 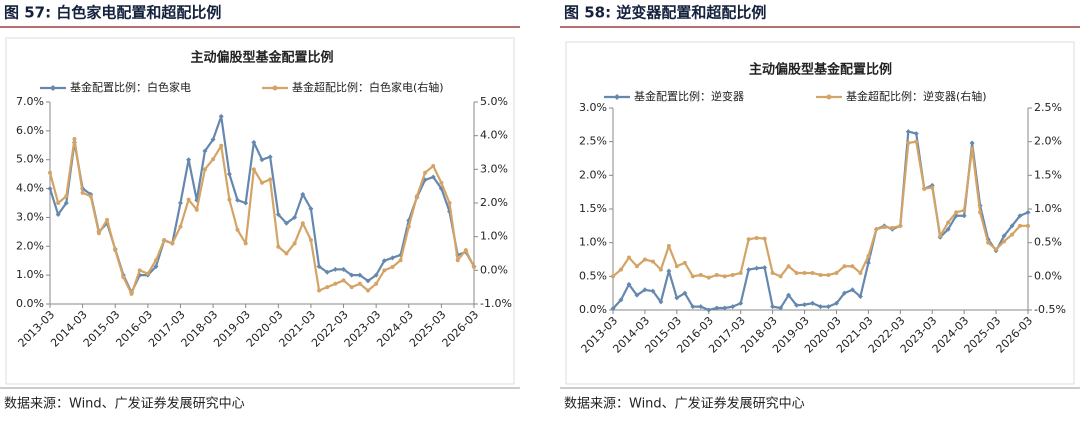 I want to click on legend-label: 基金配置比例：逆变器, so click(x=689, y=96).